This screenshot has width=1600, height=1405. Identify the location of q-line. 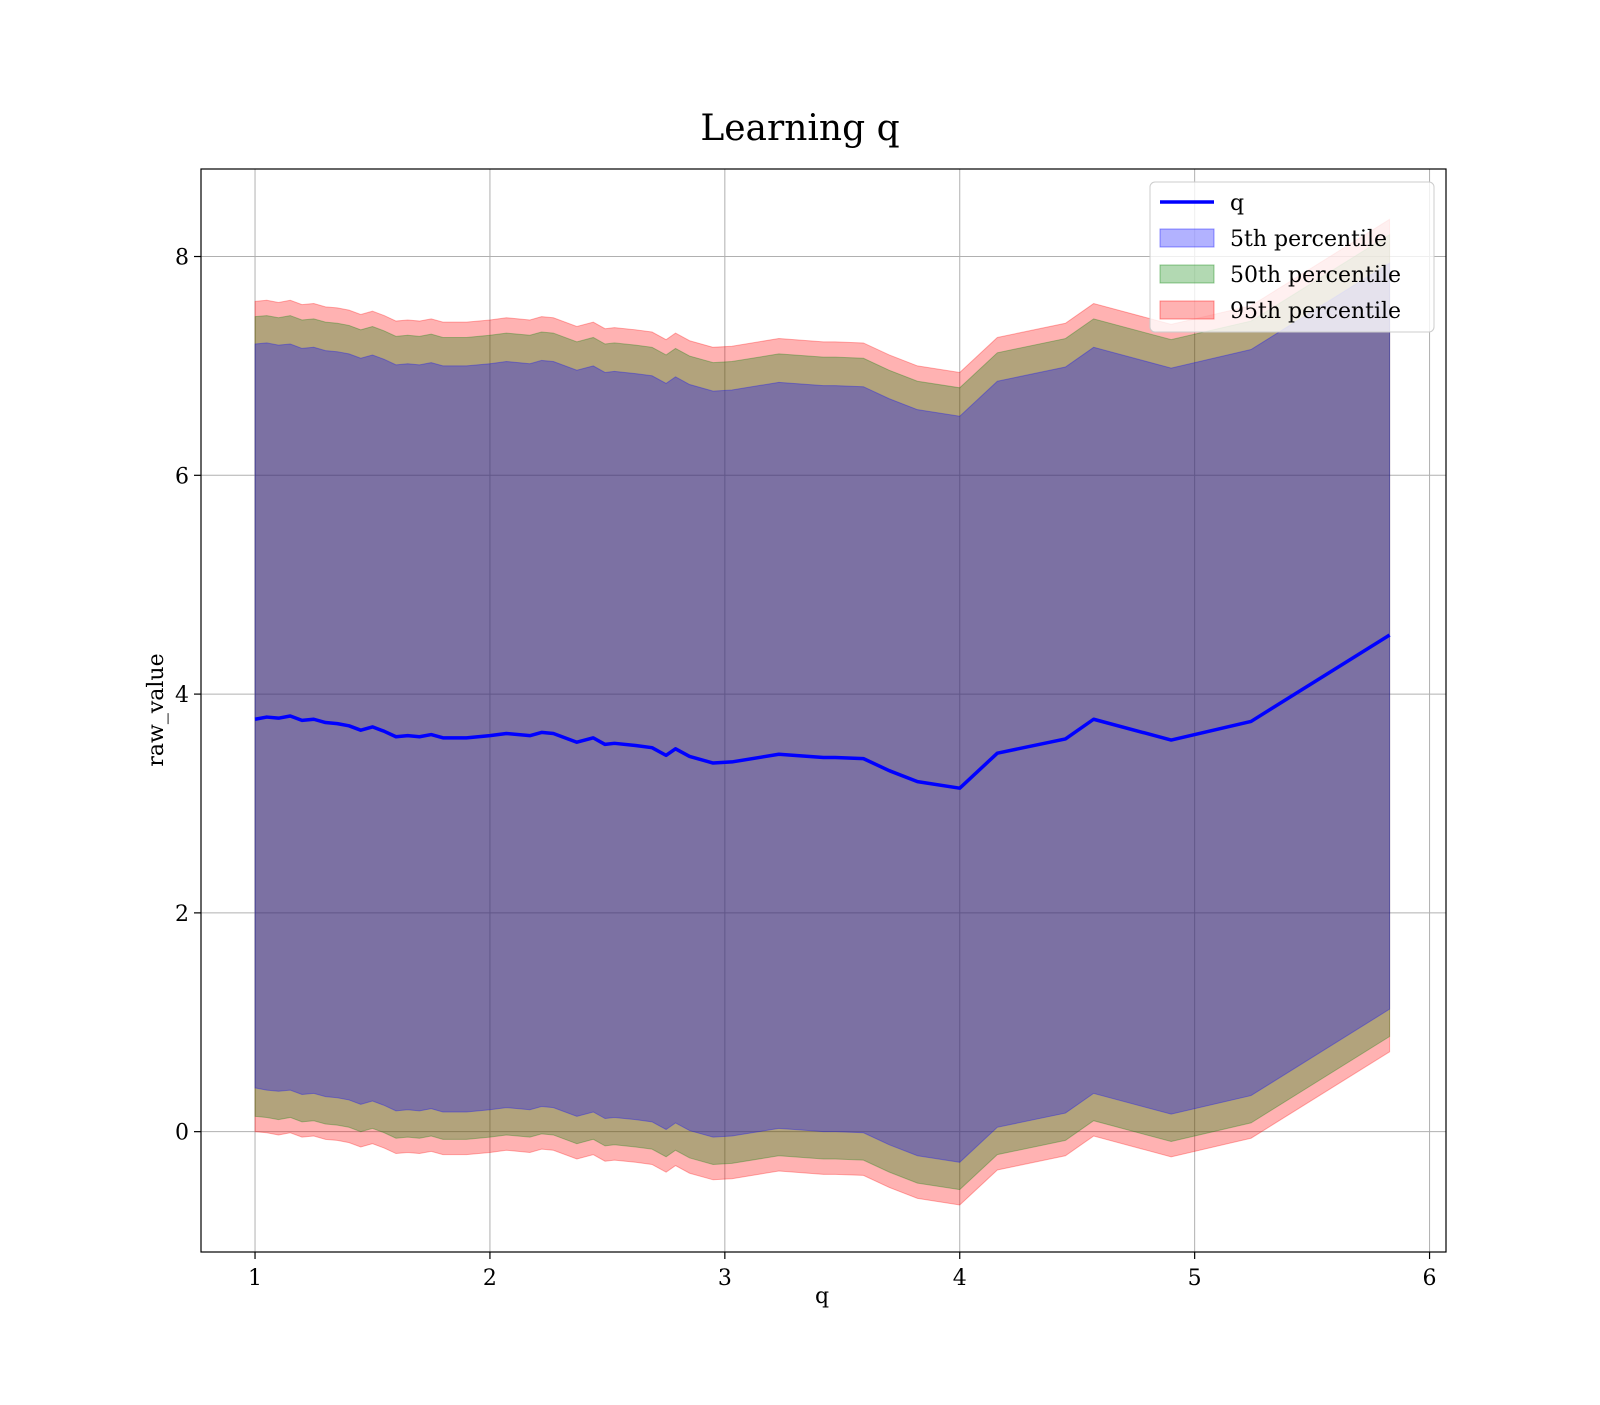
(822, 711).